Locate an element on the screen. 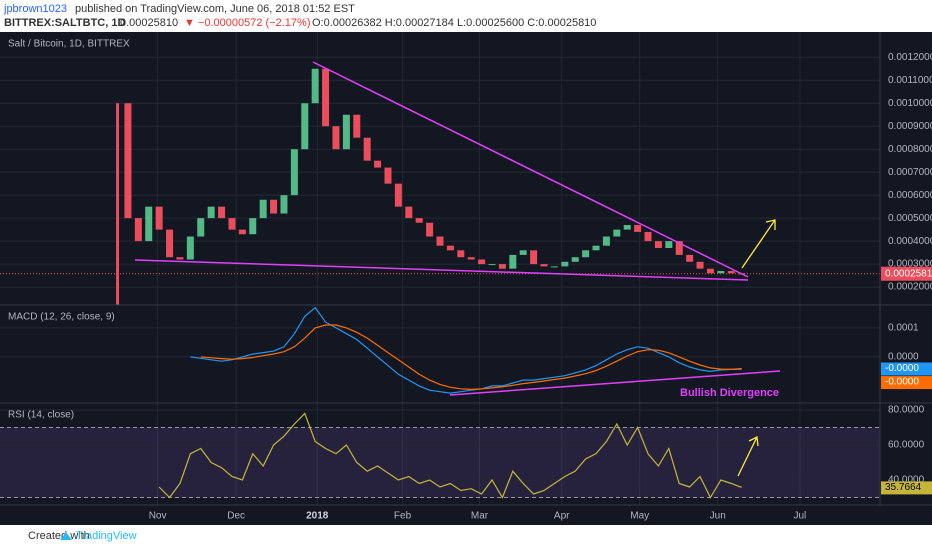 The height and width of the screenshot is (550, 932). y-tick-label: 0.00120000 is located at coordinates (910, 57).